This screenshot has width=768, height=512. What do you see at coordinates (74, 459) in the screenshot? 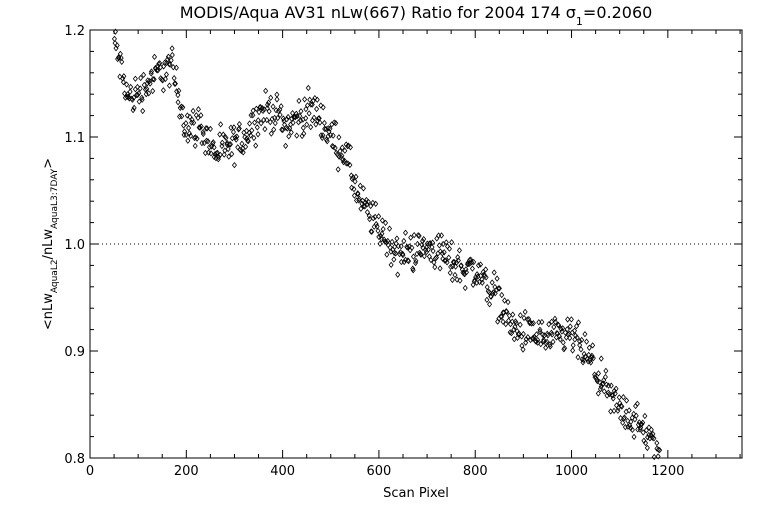
I see `y-tick-label: 0.8` at bounding box center [74, 459].